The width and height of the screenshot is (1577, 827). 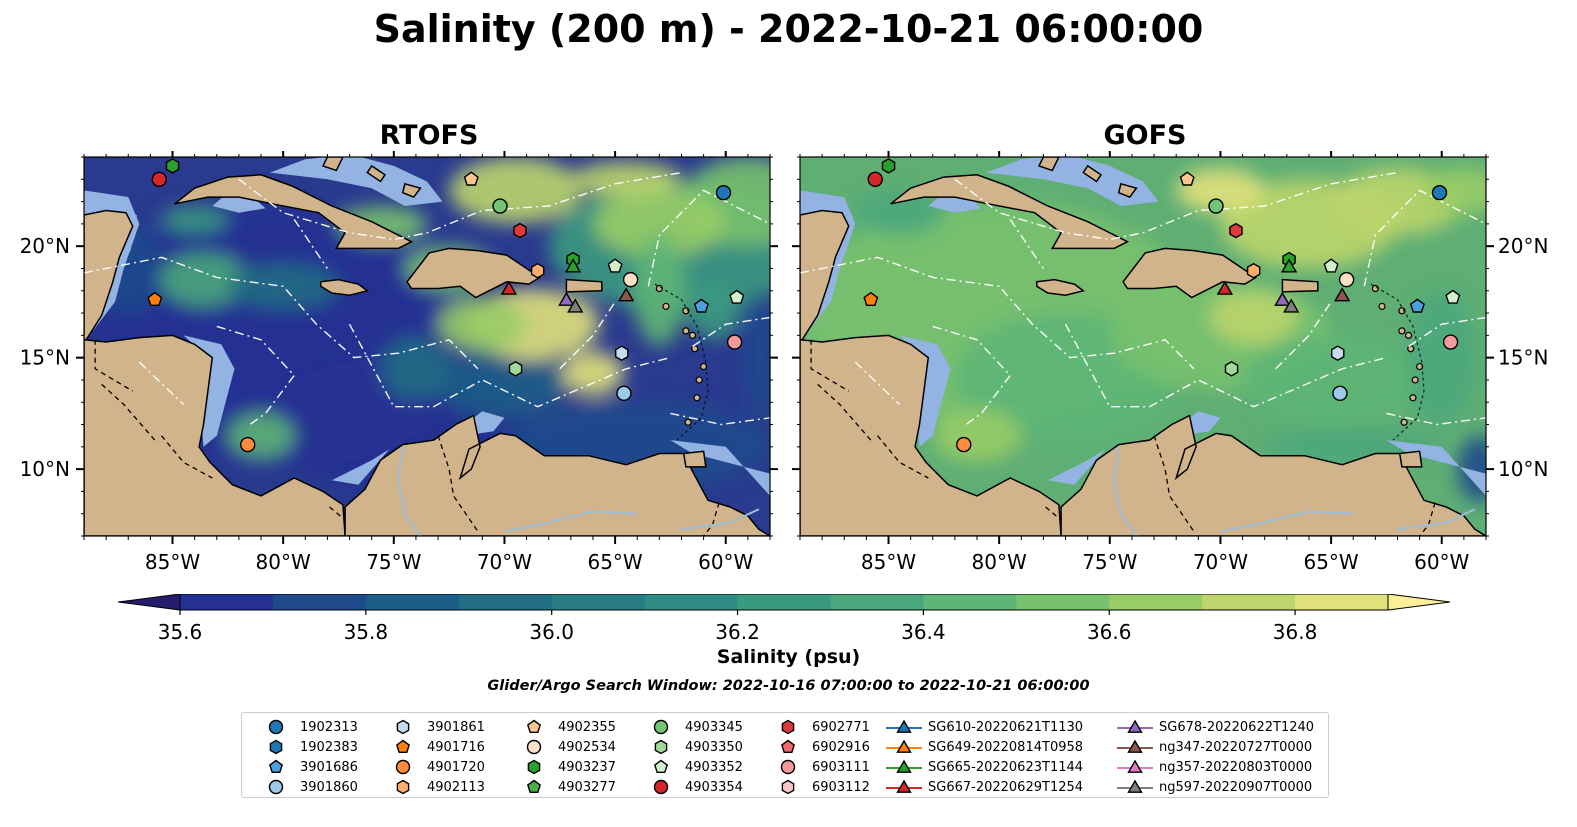 I want to click on colorbar-frame, so click(x=784, y=602).